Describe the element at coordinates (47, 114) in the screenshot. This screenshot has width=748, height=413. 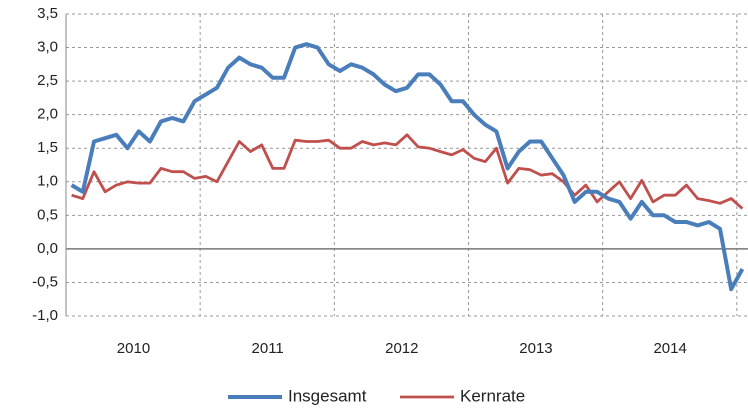
I see `y-tick-label: 2,0` at that location.